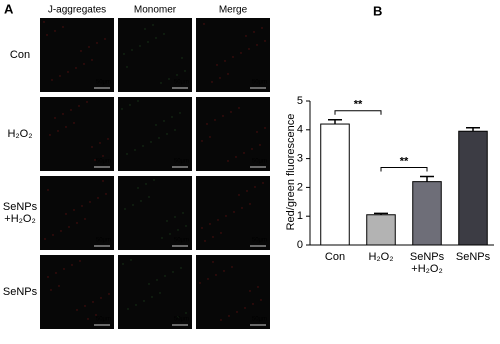 This screenshot has height=344, width=500. What do you see at coordinates (291, 172) in the screenshot?
I see `y-axis-label: Red/green fluorescence` at bounding box center [291, 172].